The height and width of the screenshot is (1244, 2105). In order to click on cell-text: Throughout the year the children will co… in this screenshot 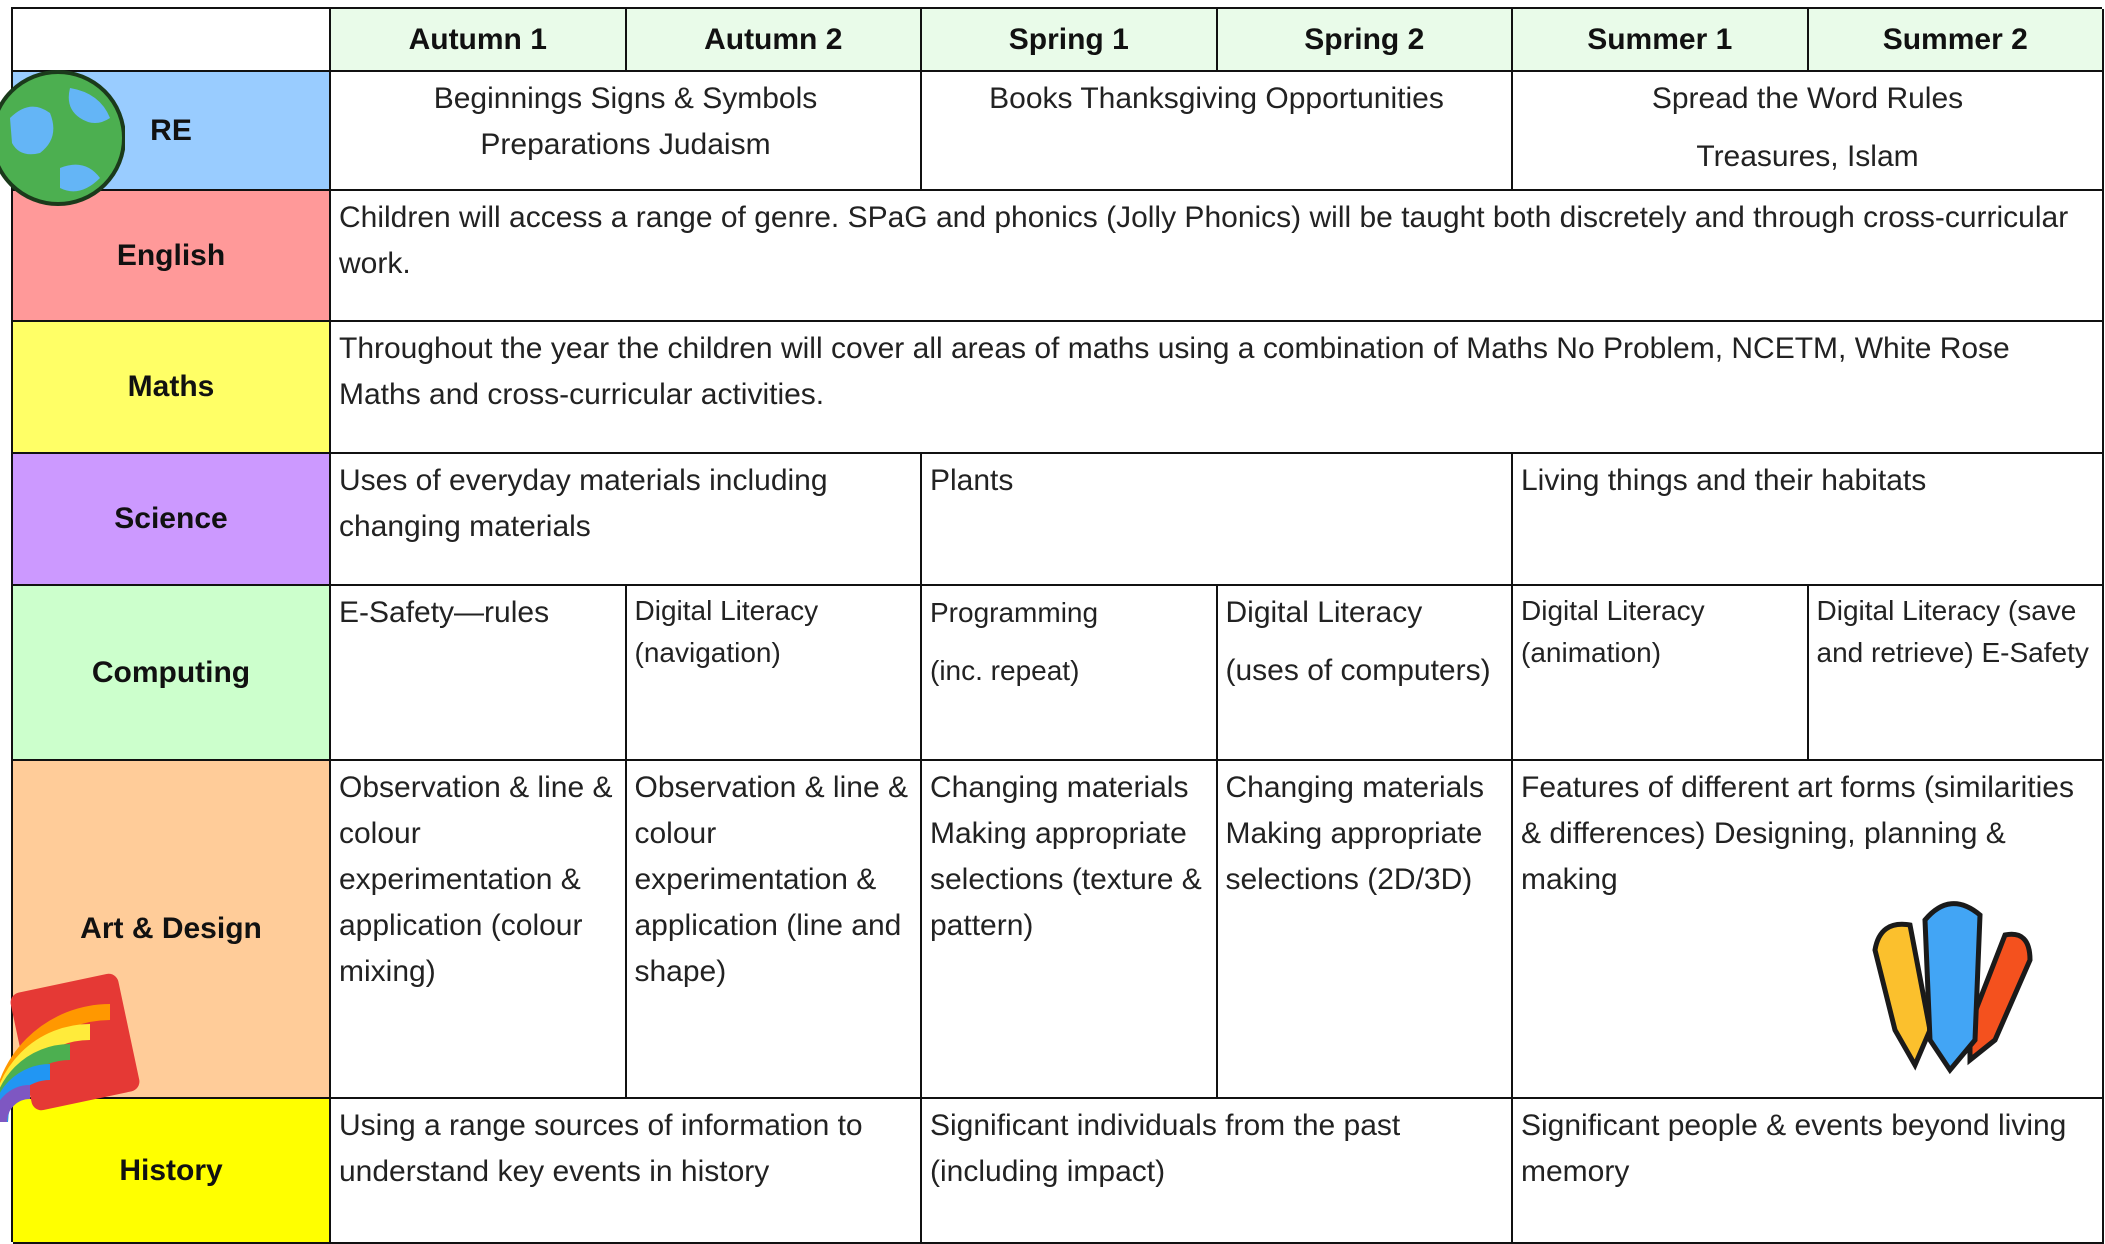, I will do `click(1174, 371)`.